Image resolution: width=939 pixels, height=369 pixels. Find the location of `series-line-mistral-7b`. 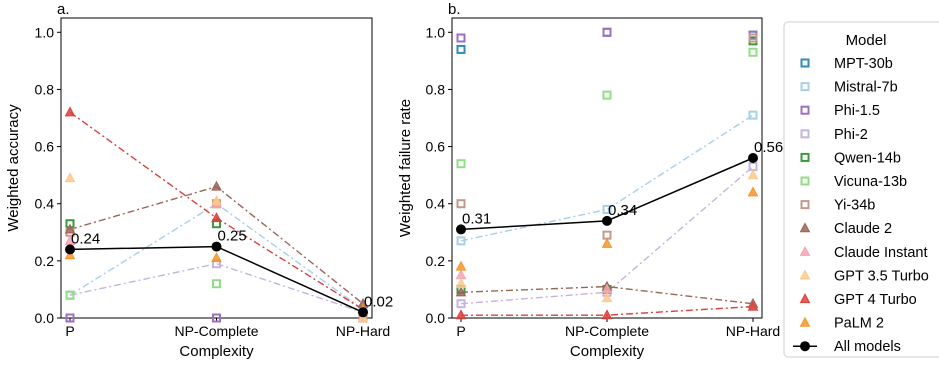

series-line-mistral-7b is located at coordinates (607, 178).